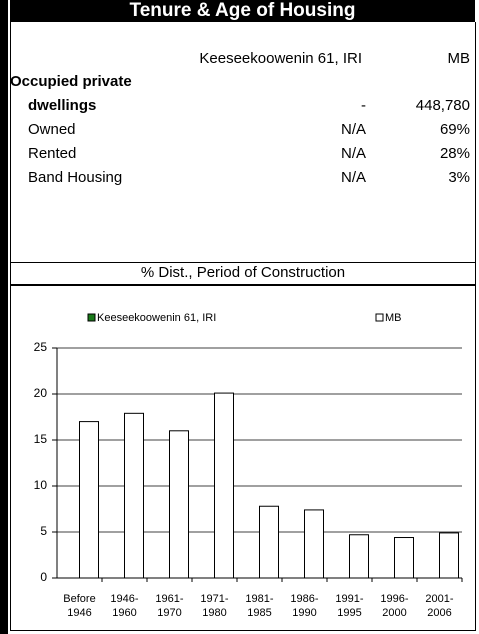 This screenshot has height=634, width=479. Describe the element at coordinates (52, 129) in the screenshot. I see `row-label: Owned` at that location.